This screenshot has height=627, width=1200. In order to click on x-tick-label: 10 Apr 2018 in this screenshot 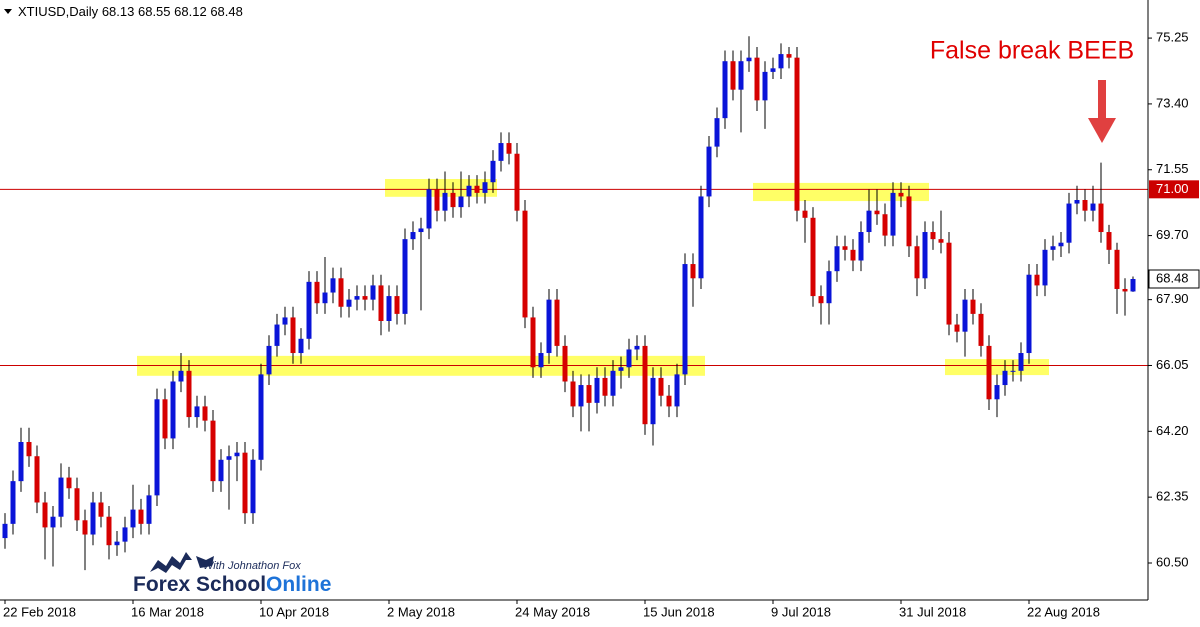, I will do `click(294, 611)`.